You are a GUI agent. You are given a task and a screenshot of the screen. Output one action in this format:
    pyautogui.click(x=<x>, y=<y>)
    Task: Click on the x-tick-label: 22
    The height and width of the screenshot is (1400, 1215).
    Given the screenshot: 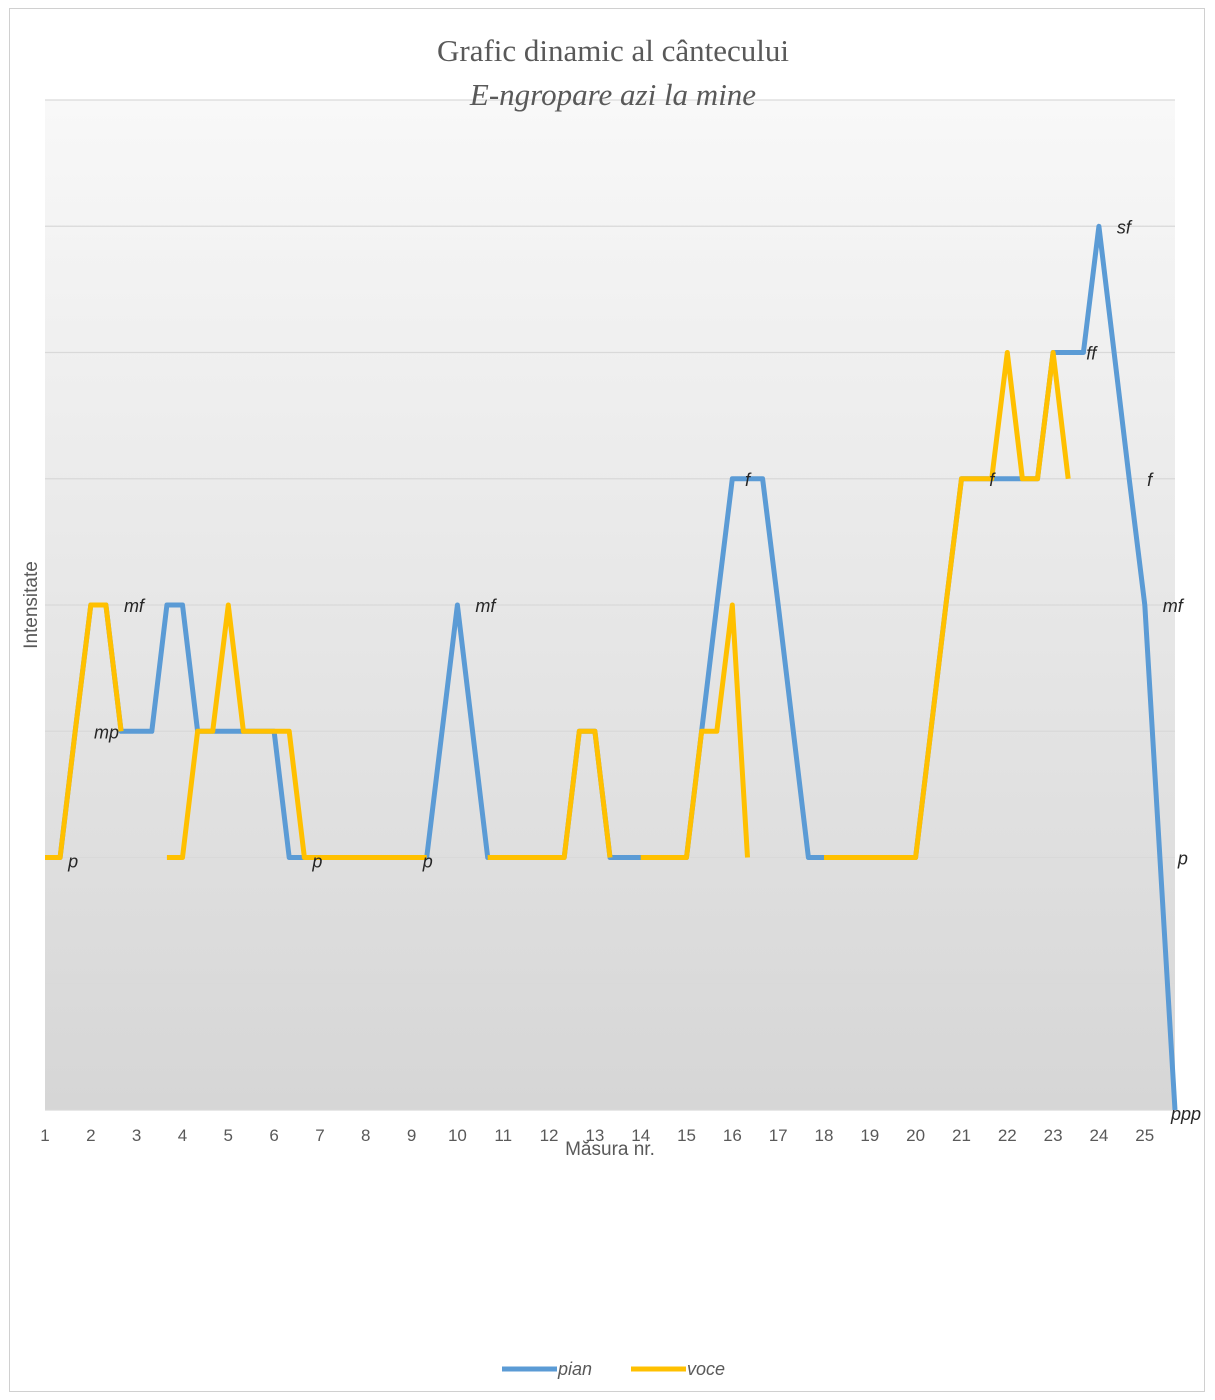 What is the action you would take?
    pyautogui.click(x=1007, y=1135)
    